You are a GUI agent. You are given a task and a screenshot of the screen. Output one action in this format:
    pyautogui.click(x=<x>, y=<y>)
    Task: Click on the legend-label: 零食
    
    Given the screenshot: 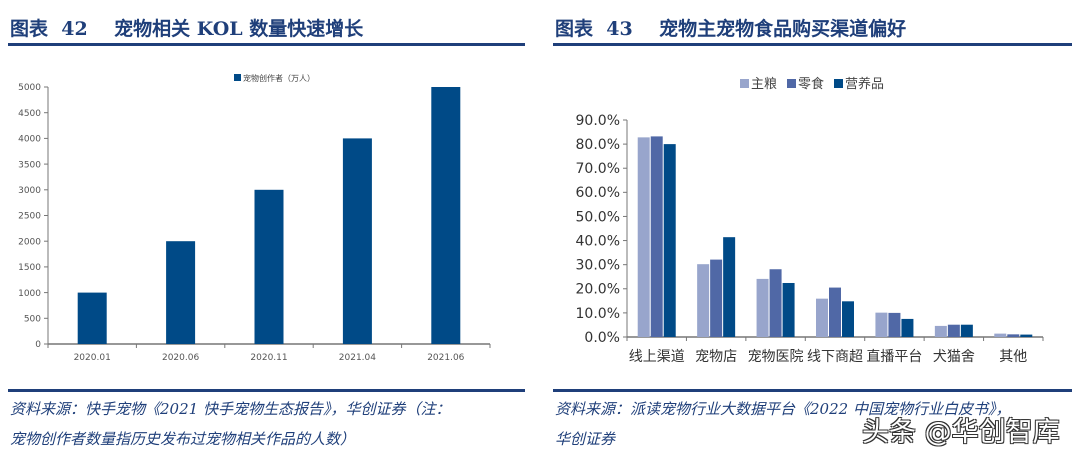 What is the action you would take?
    pyautogui.click(x=811, y=84)
    